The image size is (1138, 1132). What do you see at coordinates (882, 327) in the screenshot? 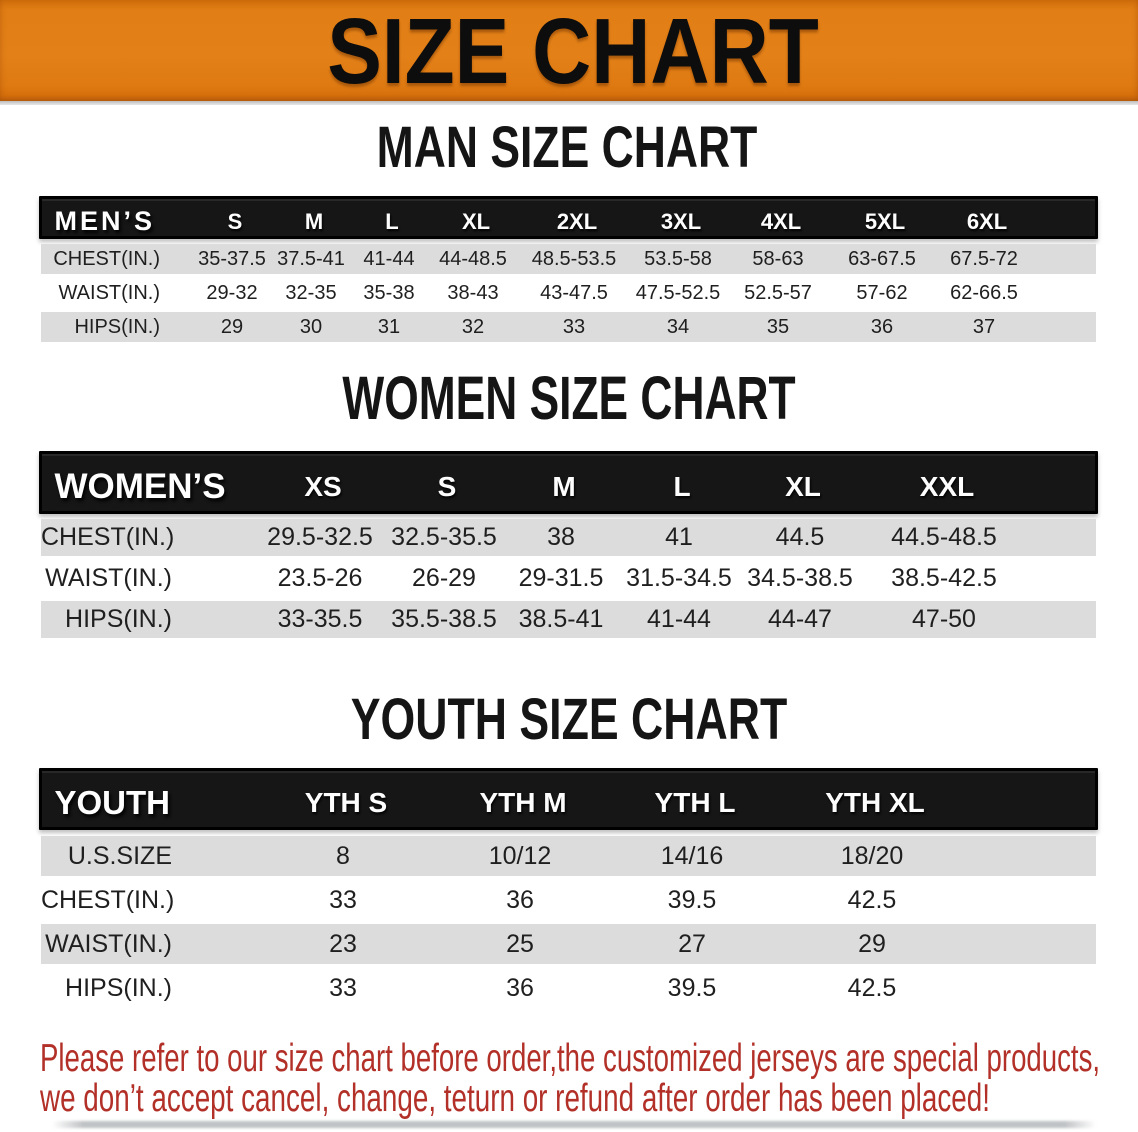
I see `men-cell-2-7: 36` at bounding box center [882, 327].